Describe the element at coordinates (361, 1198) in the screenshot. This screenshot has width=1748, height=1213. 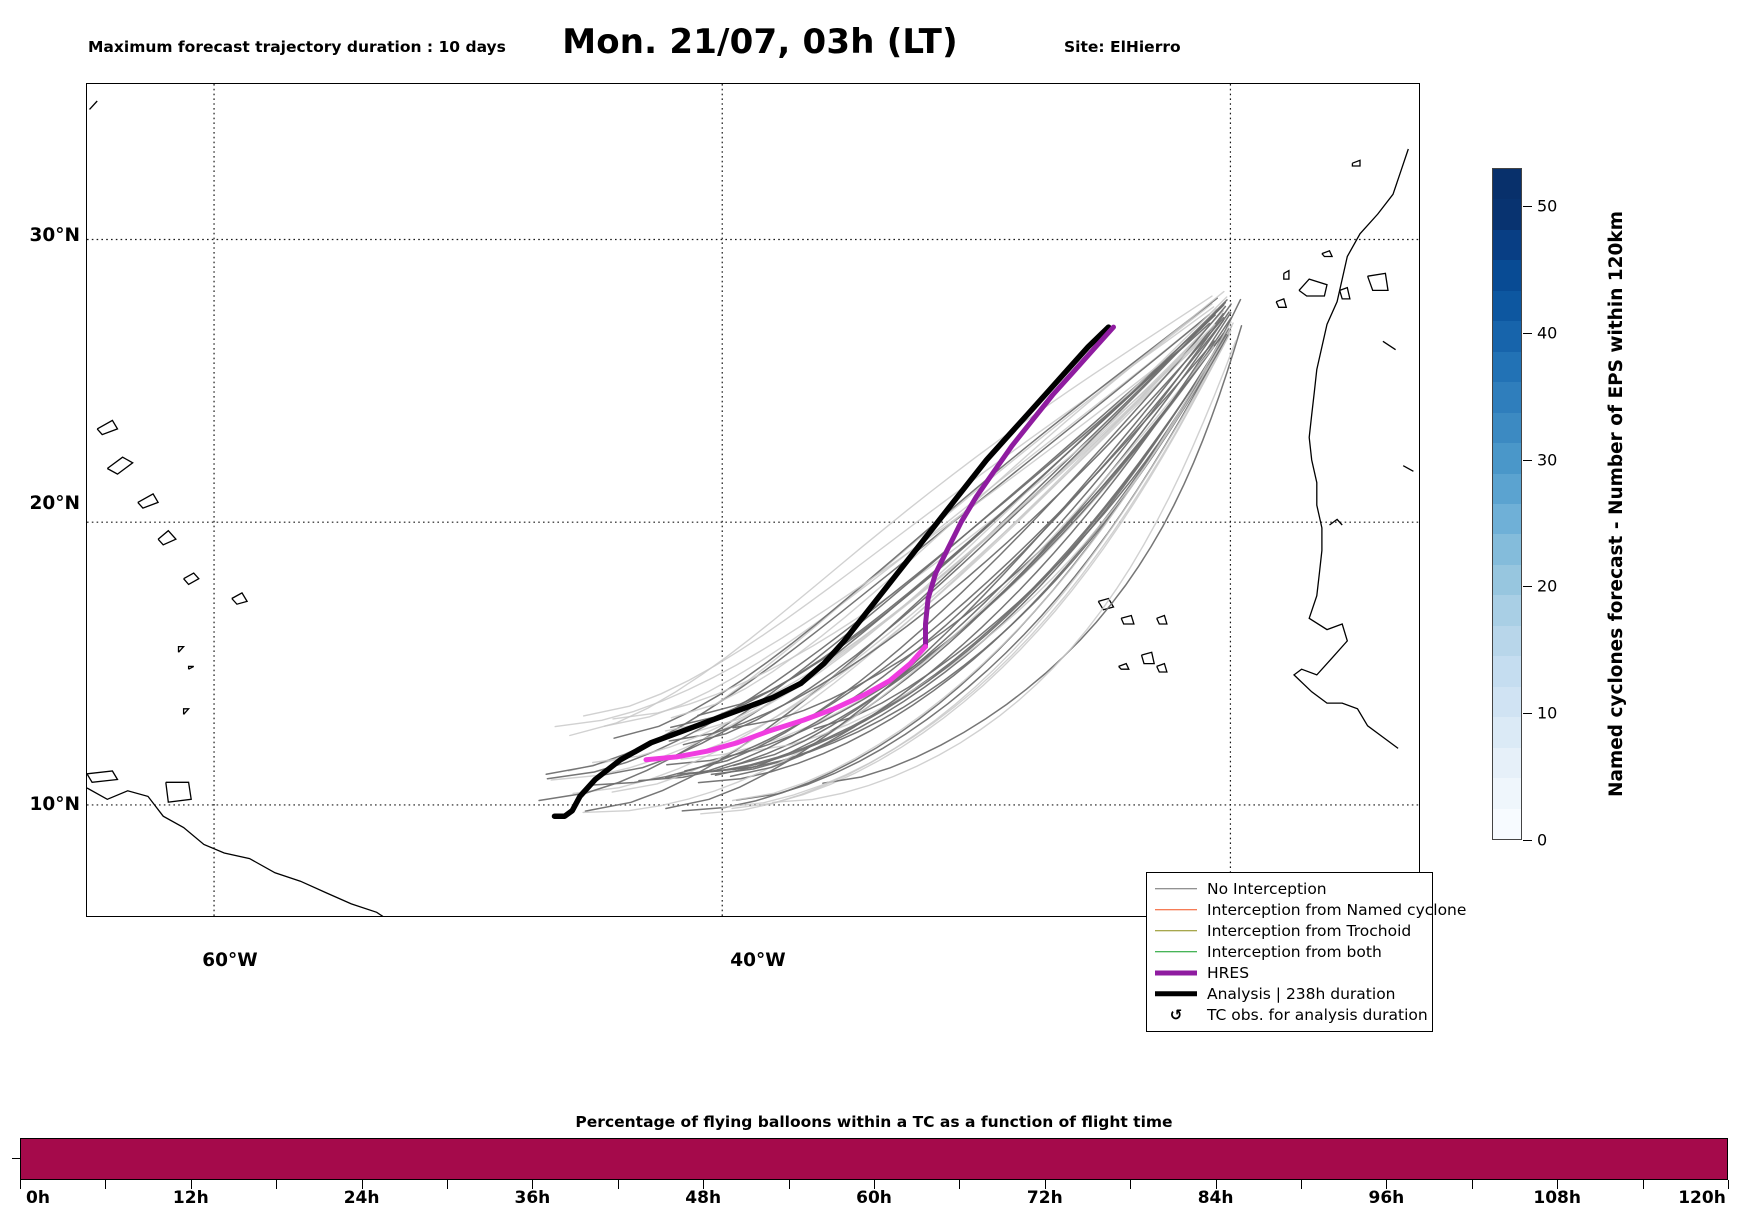
I see `percentage-bar-ticklabel-24: 24h` at that location.